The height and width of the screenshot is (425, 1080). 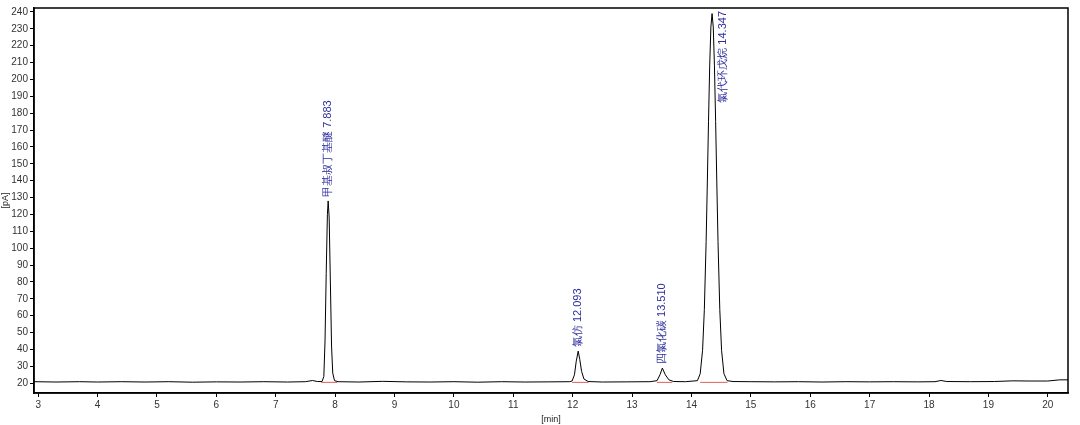 What do you see at coordinates (20, 146) in the screenshot?
I see `y-tick-label: 160` at bounding box center [20, 146].